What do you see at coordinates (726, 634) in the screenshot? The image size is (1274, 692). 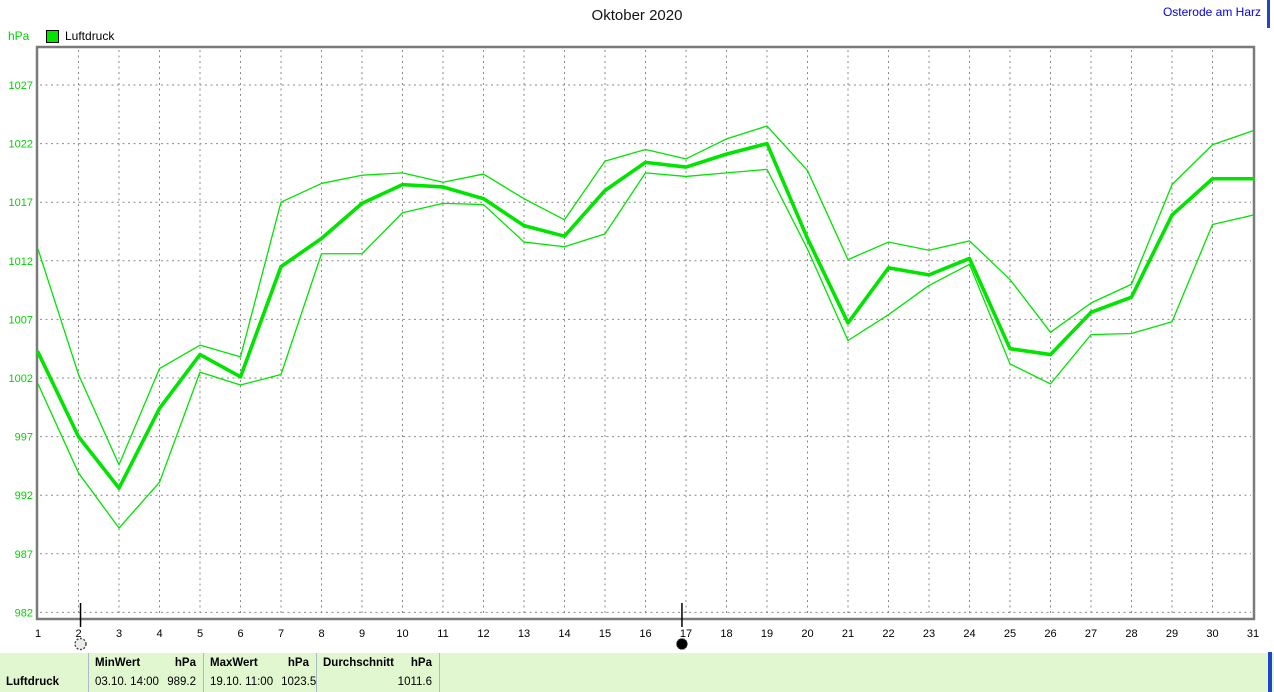 I see `x-tick-label: 18` at bounding box center [726, 634].